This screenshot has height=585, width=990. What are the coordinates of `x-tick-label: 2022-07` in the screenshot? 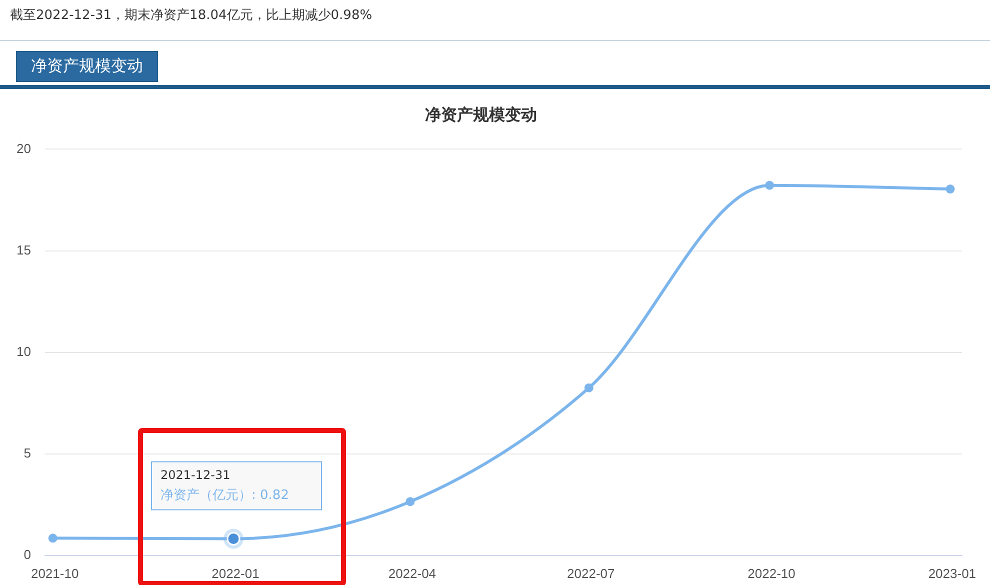 It's located at (591, 573).